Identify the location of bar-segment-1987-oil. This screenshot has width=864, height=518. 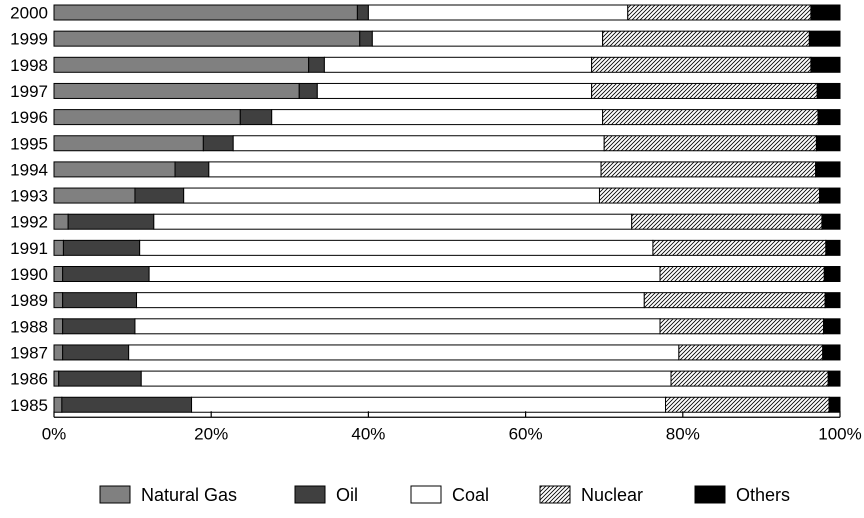
(96, 352).